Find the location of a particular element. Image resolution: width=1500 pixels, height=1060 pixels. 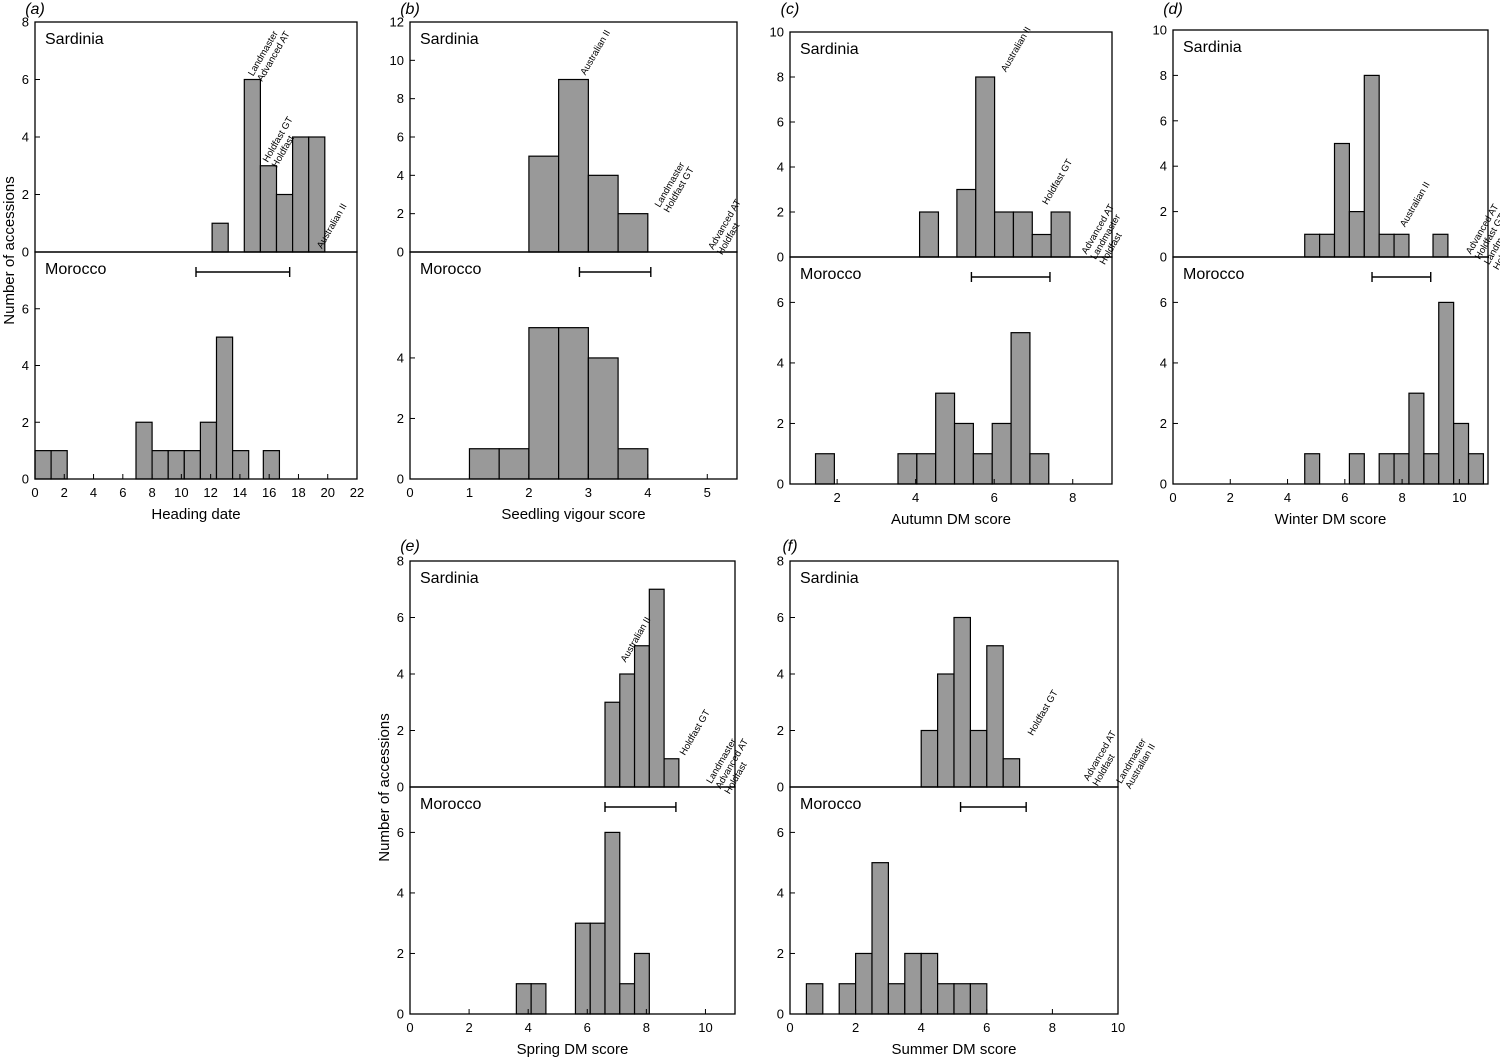

x-tick-label: 2 is located at coordinates (837, 497).